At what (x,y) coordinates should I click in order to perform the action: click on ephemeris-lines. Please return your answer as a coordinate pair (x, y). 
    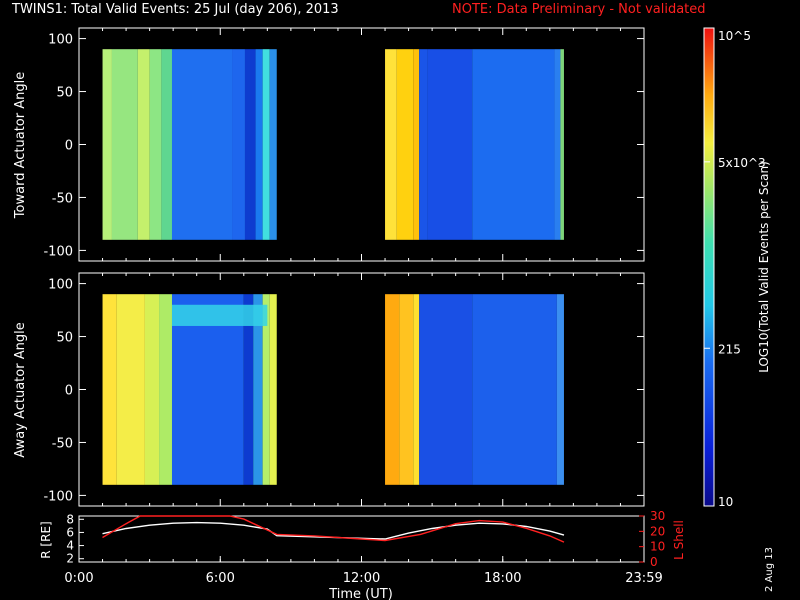
    Looking at the image, I should click on (333, 529).